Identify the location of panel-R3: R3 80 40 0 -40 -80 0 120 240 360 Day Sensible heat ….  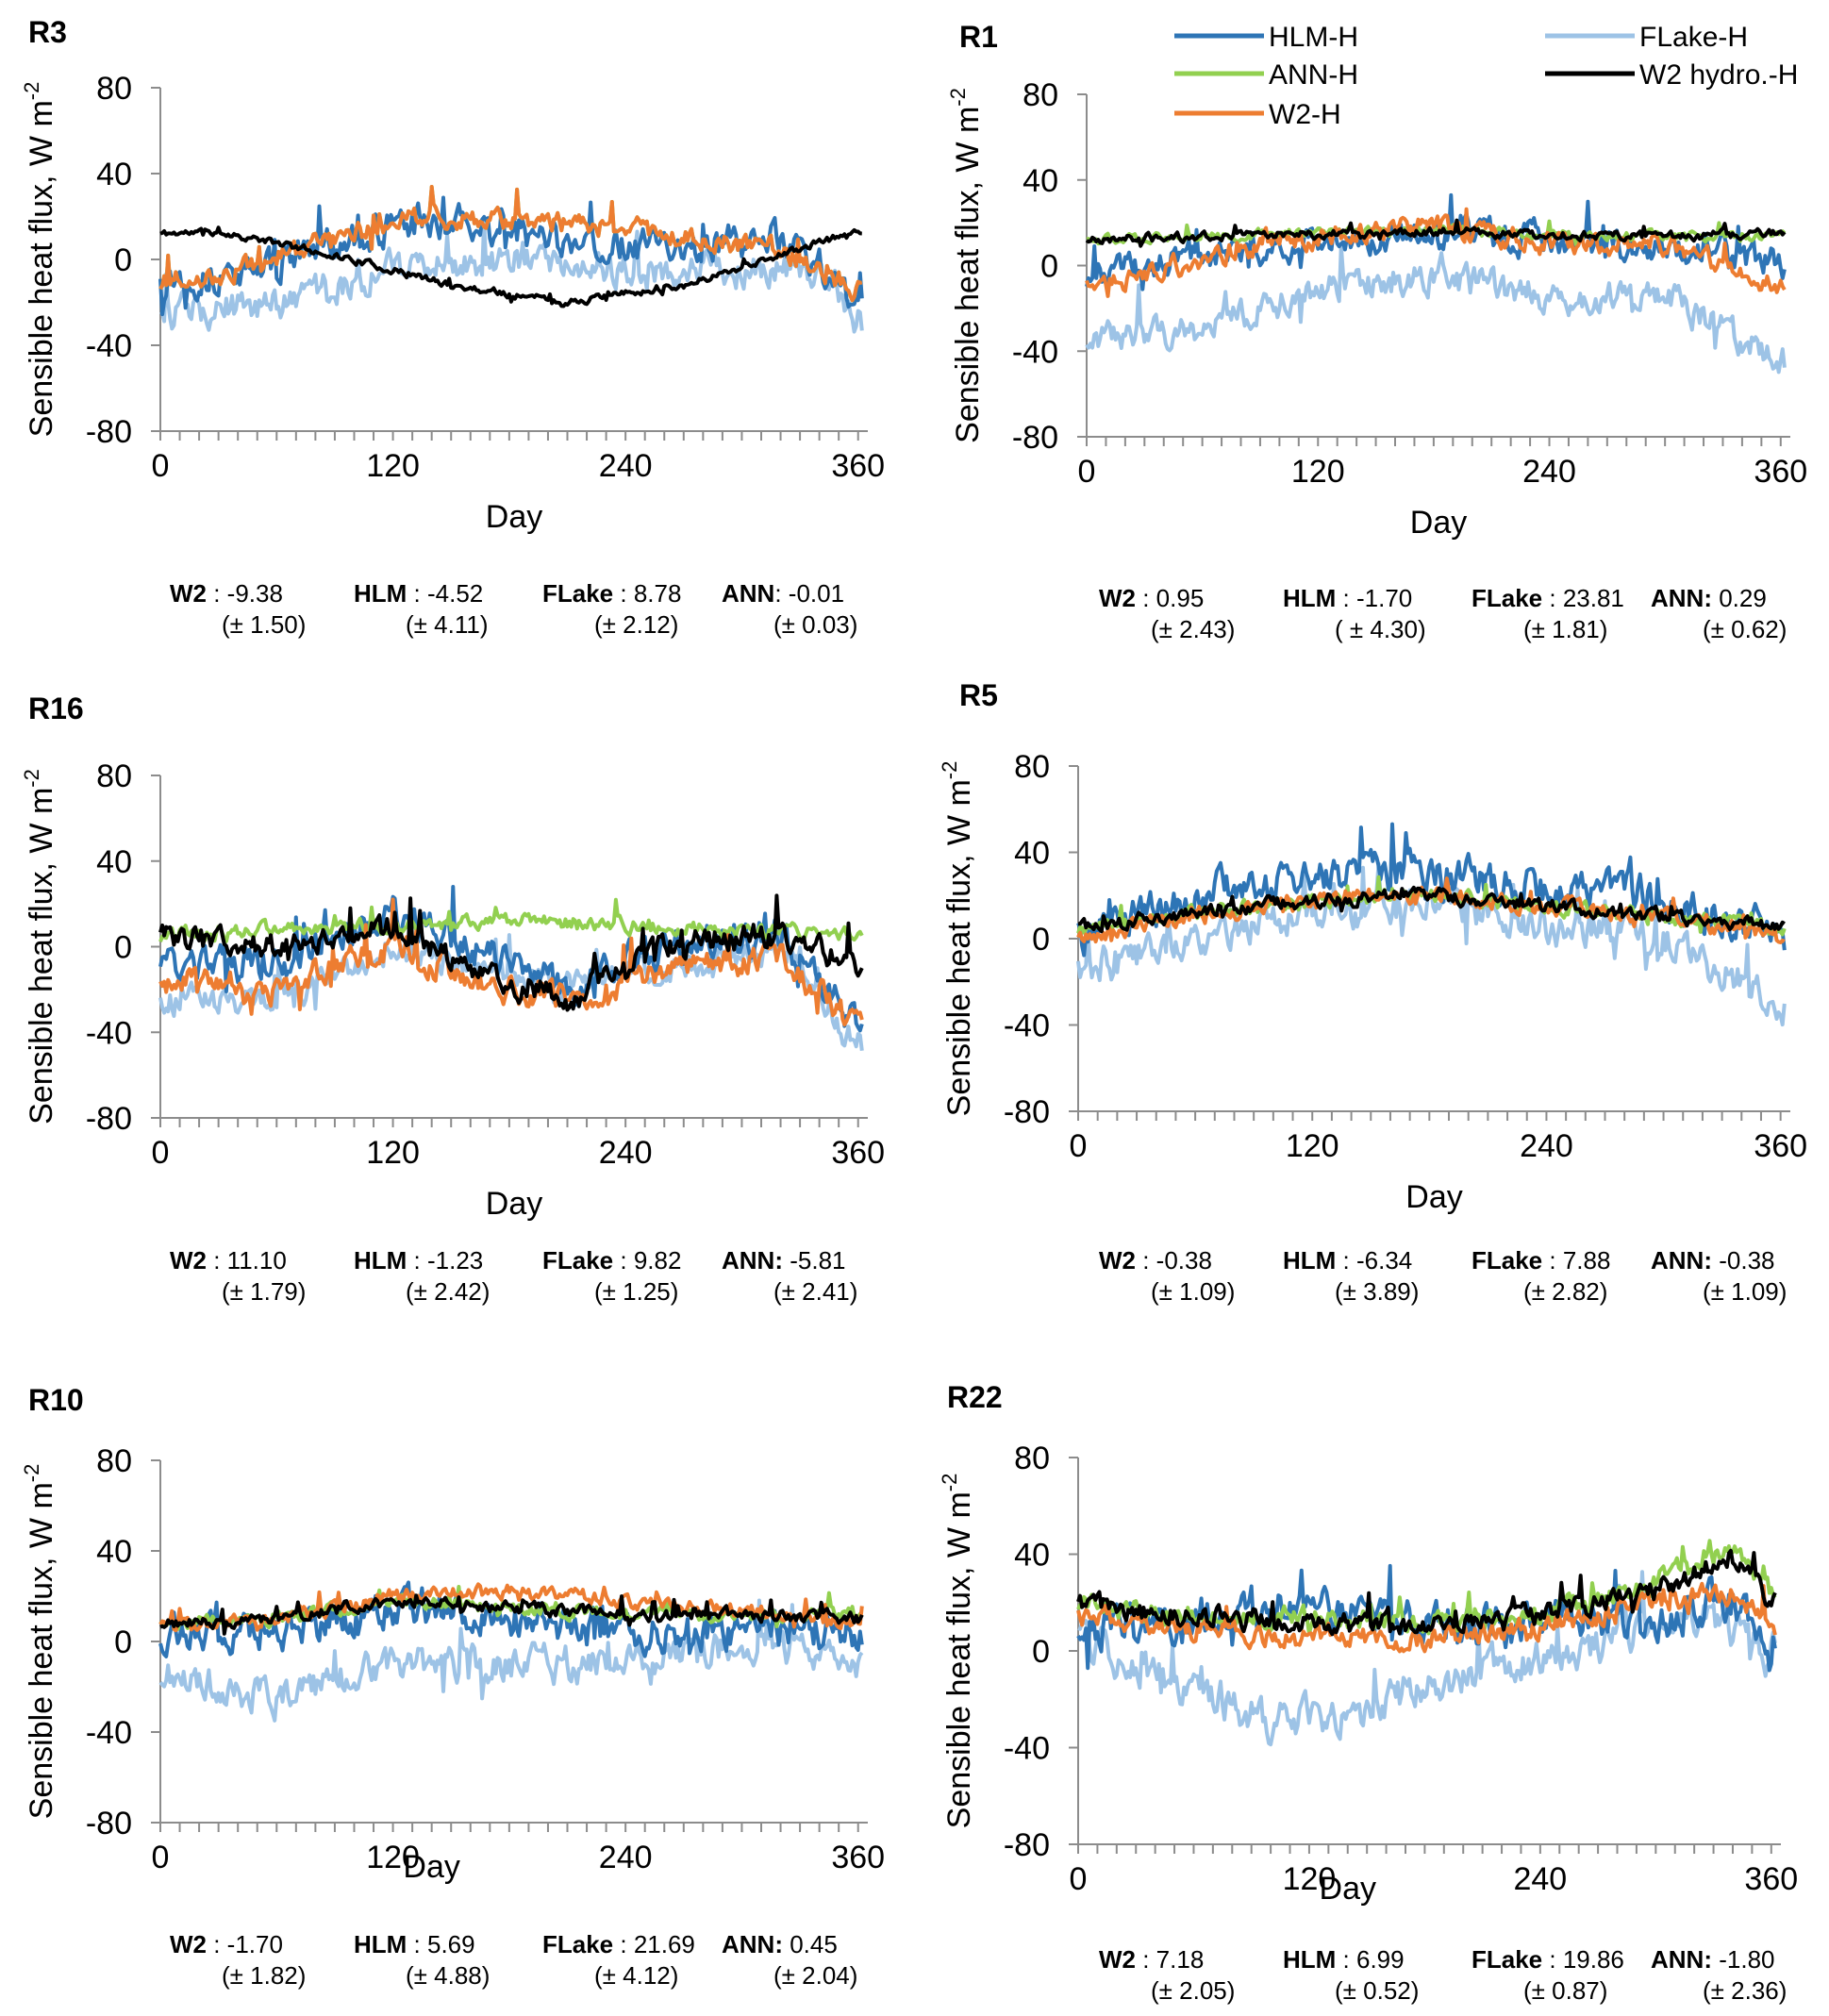
(453, 327).